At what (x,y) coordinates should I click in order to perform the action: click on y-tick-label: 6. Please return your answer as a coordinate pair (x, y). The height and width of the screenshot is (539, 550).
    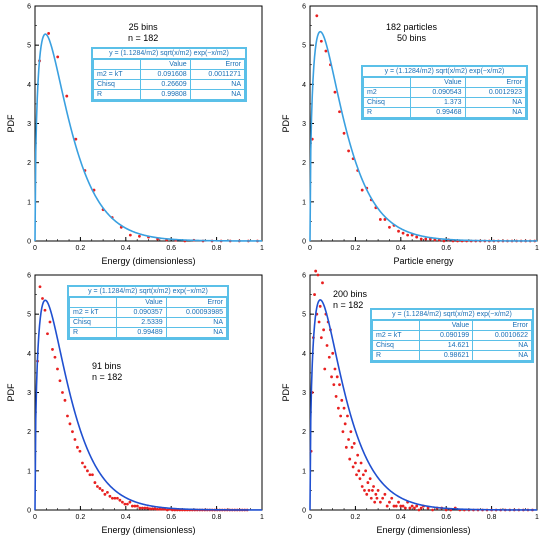
    Looking at the image, I should click on (29, 276).